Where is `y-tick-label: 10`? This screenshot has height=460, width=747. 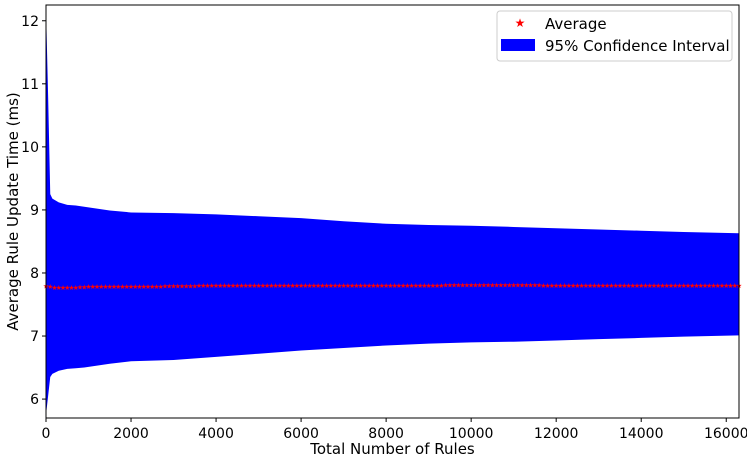
y-tick-label: 10 is located at coordinates (30, 148).